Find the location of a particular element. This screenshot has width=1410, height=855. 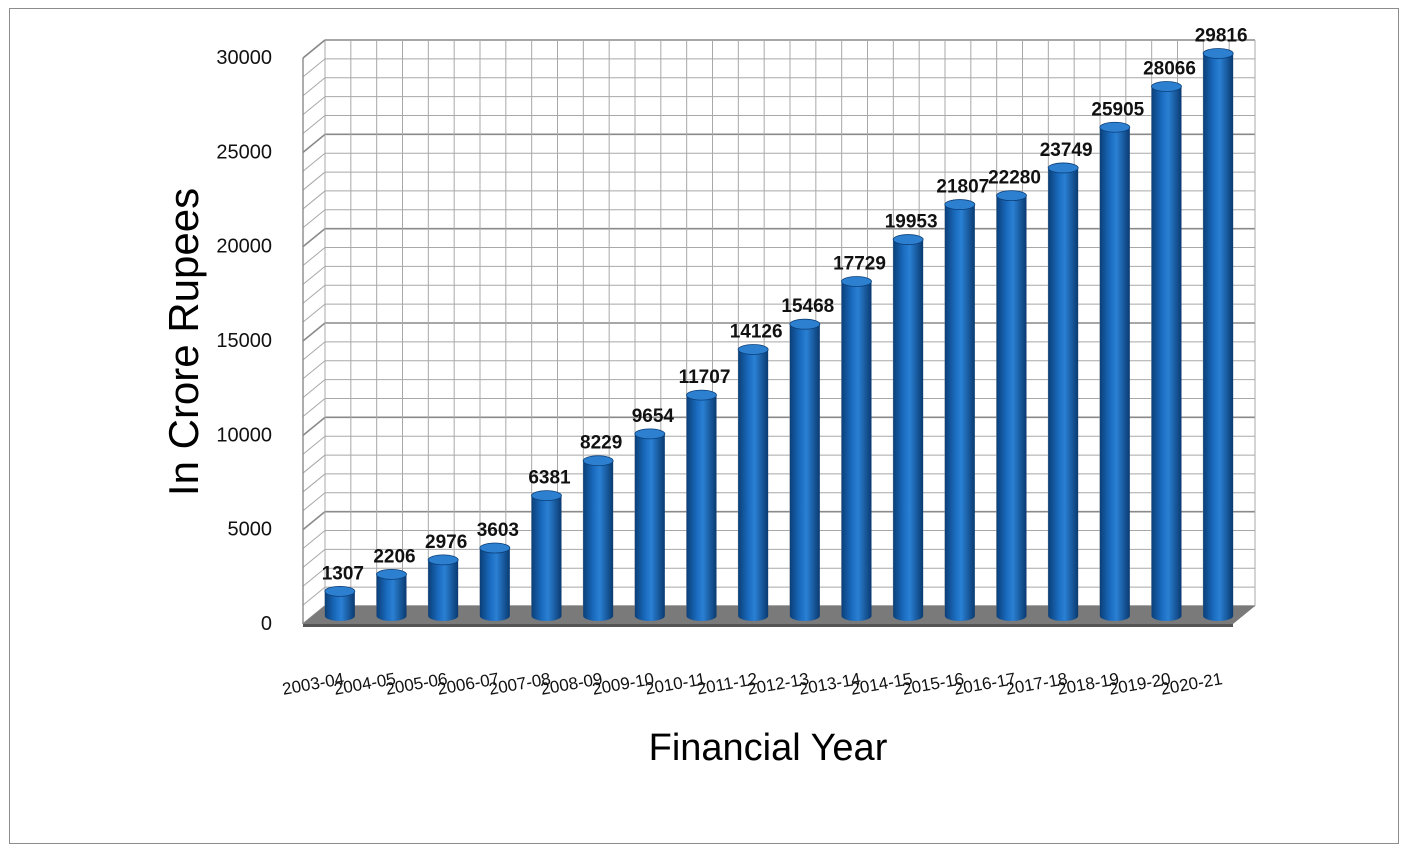

y-axis-title: In Crore Rupees is located at coordinates (183, 342).